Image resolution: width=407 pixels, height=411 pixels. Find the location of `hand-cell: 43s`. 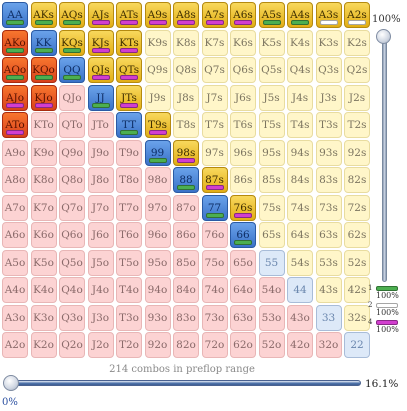

hand-cell: 43s is located at coordinates (328, 290).